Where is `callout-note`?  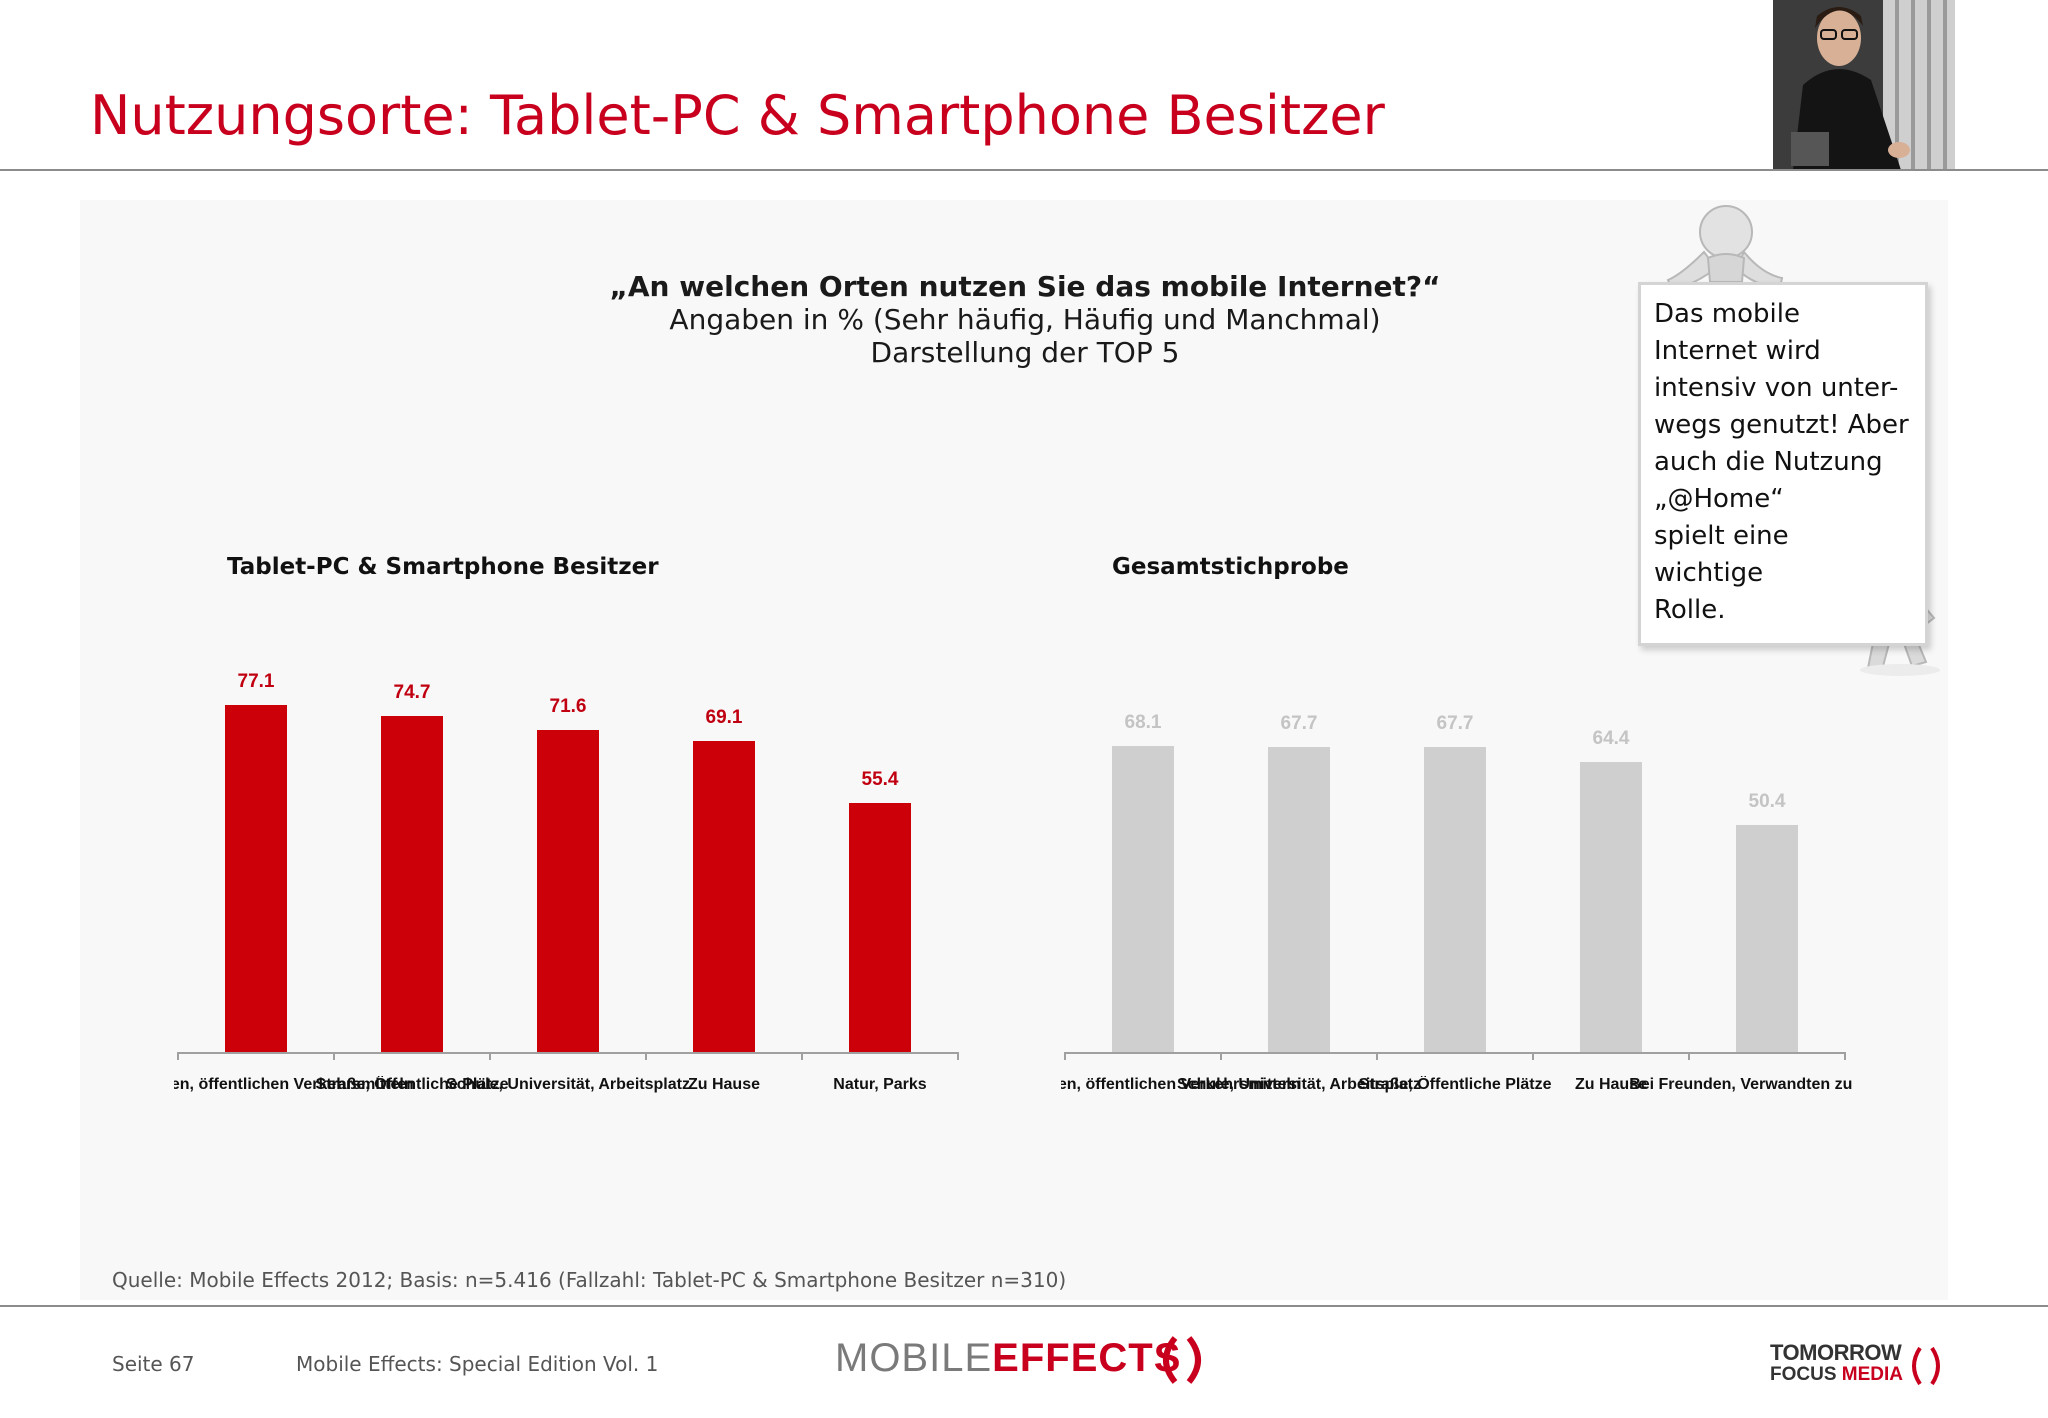
callout-note is located at coordinates (1783, 464).